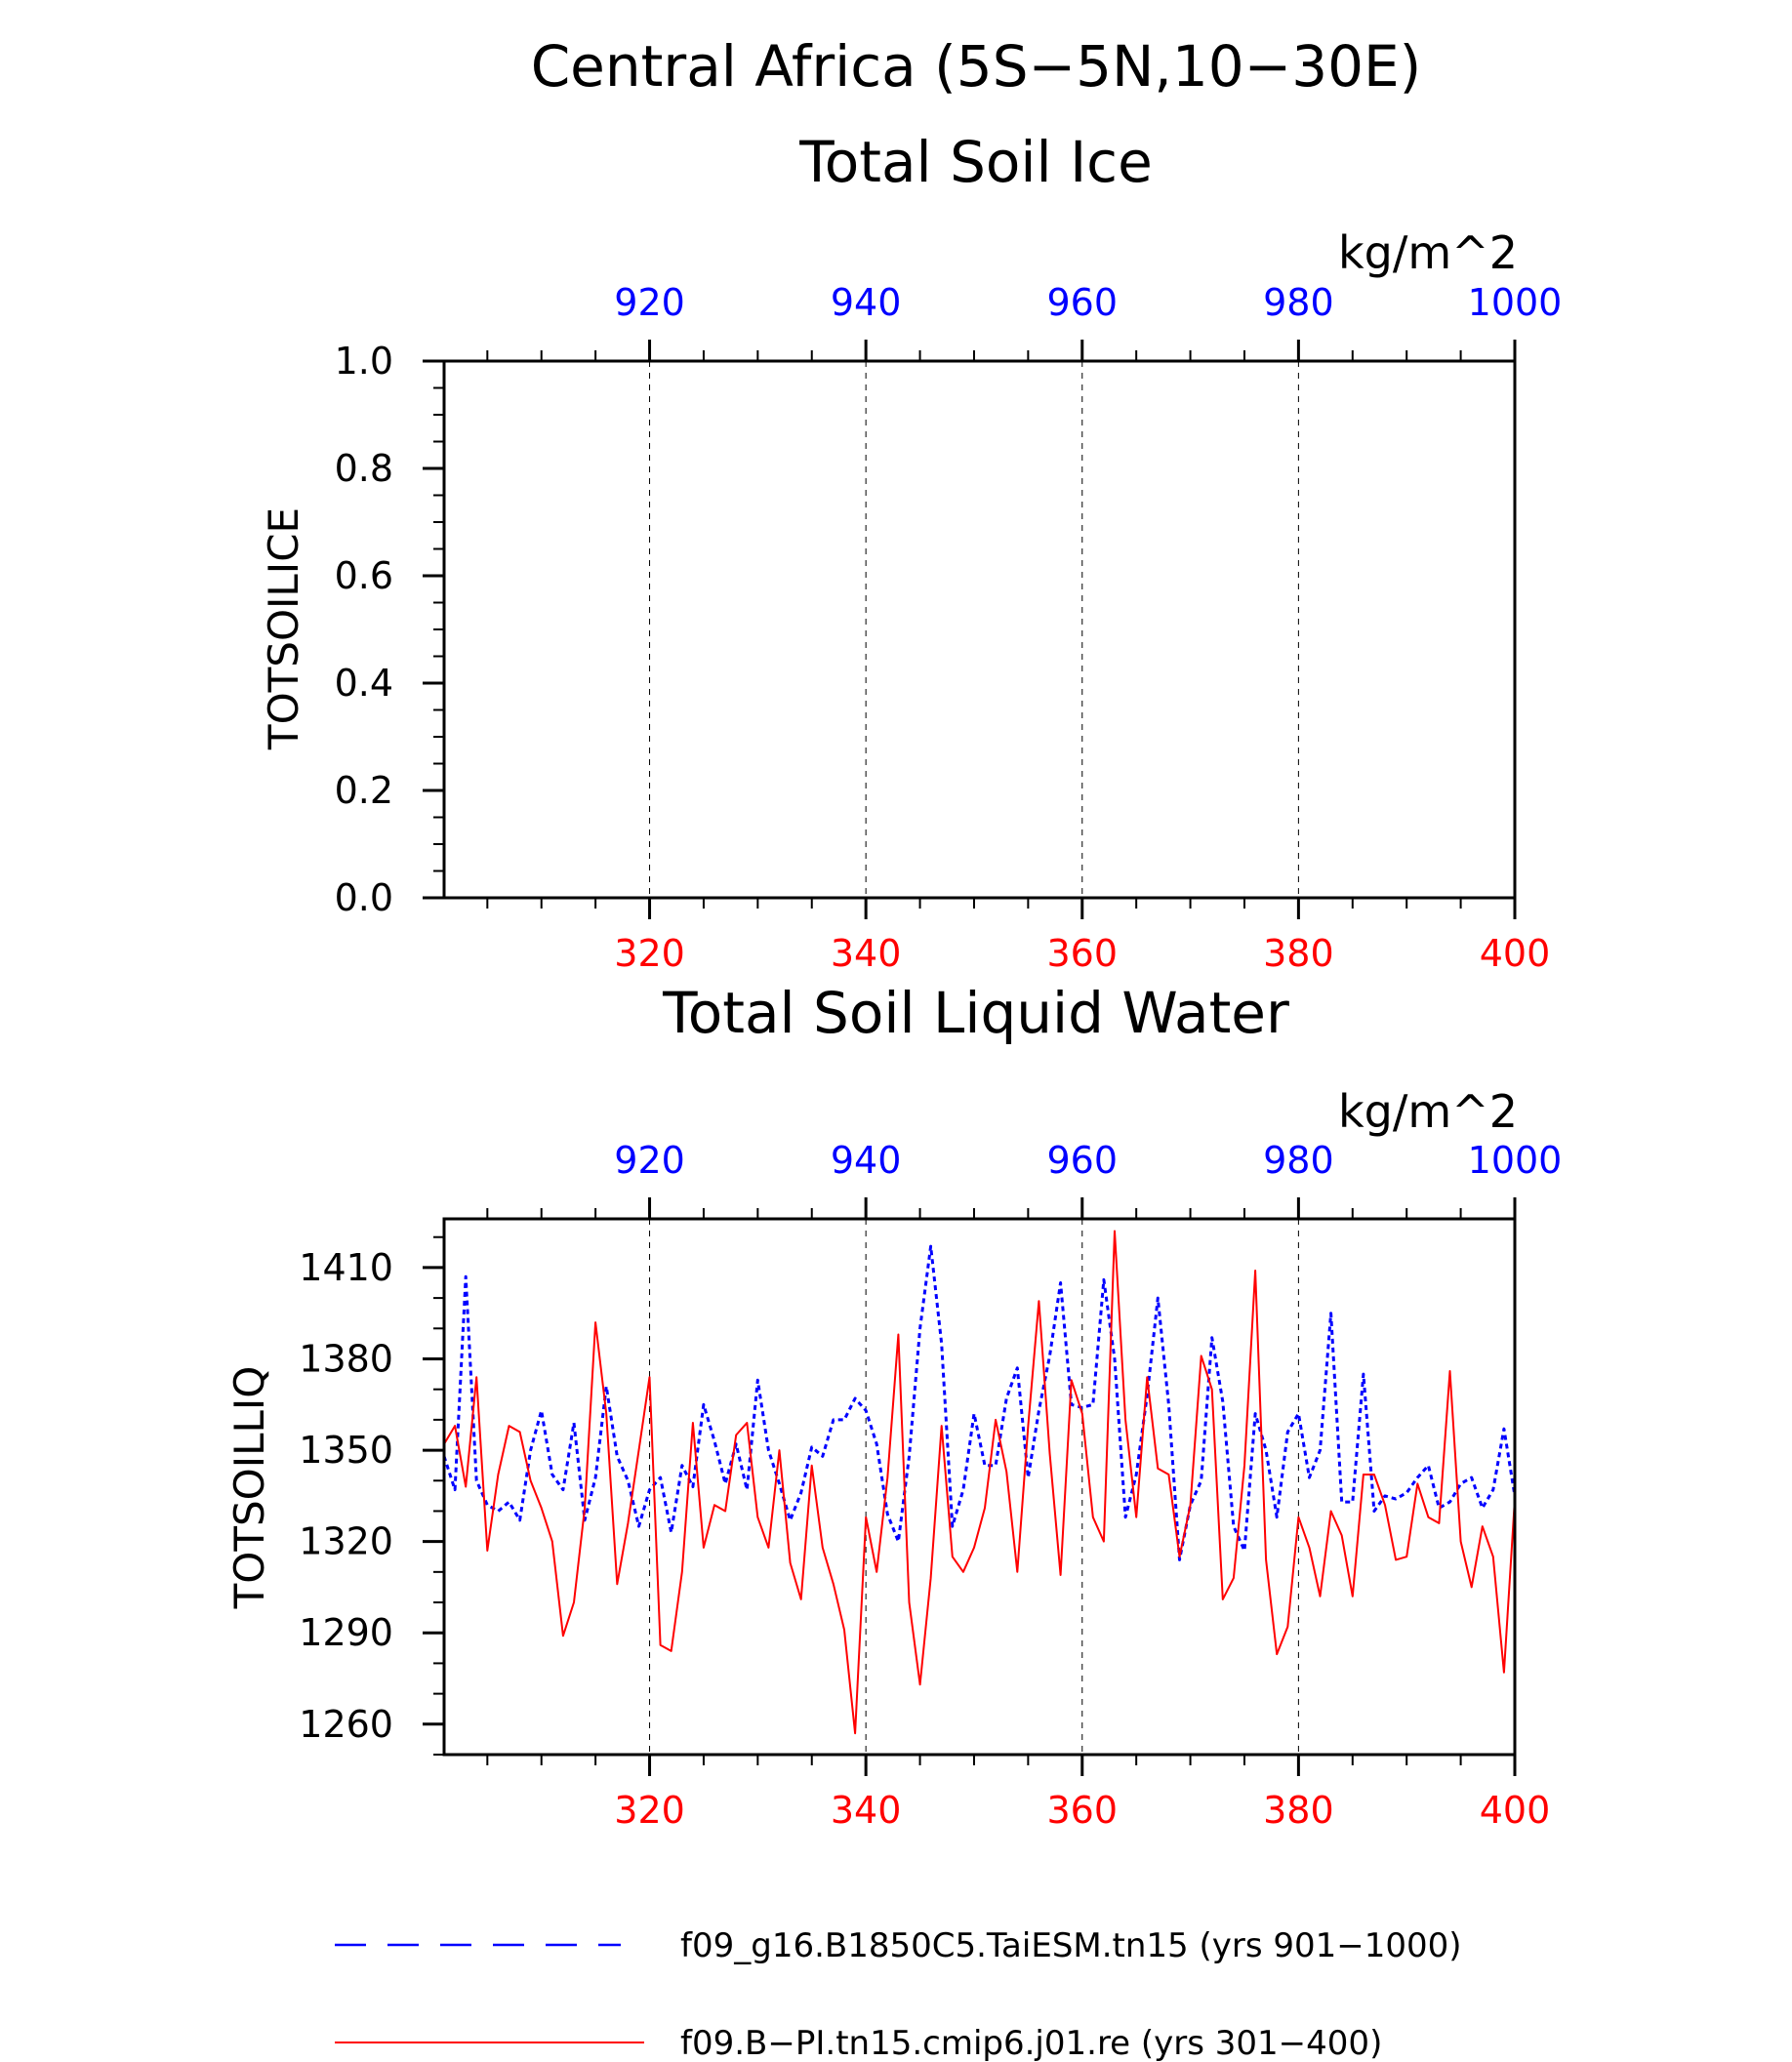 The width and height of the screenshot is (1792, 2062). What do you see at coordinates (979, 1402) in the screenshot?
I see `series-line-taiesm` at bounding box center [979, 1402].